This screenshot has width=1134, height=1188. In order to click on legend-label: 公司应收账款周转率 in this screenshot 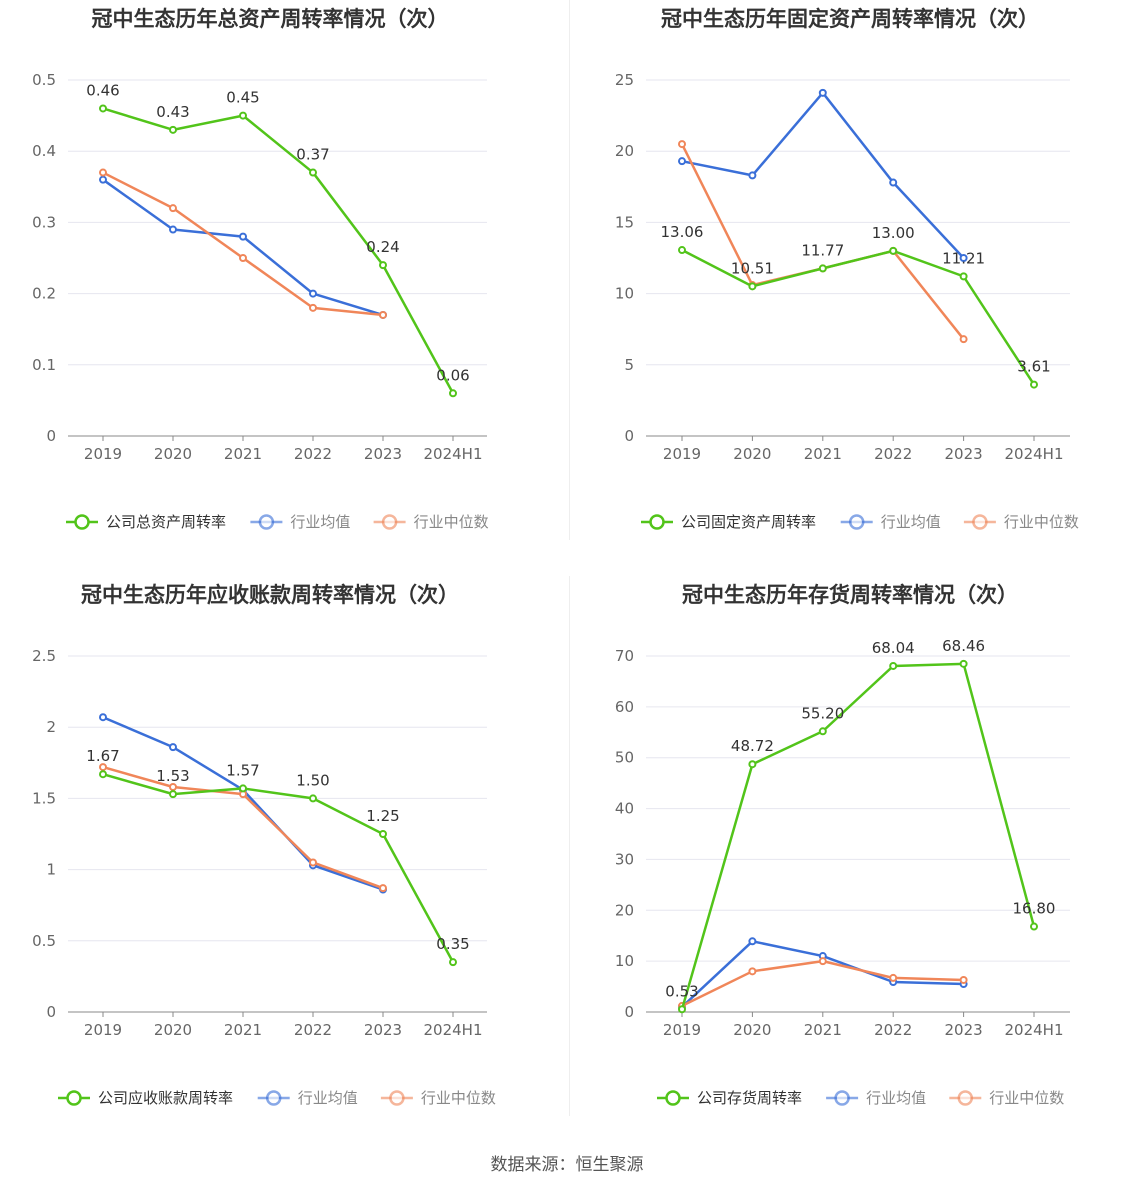, I will do `click(165, 1098)`.